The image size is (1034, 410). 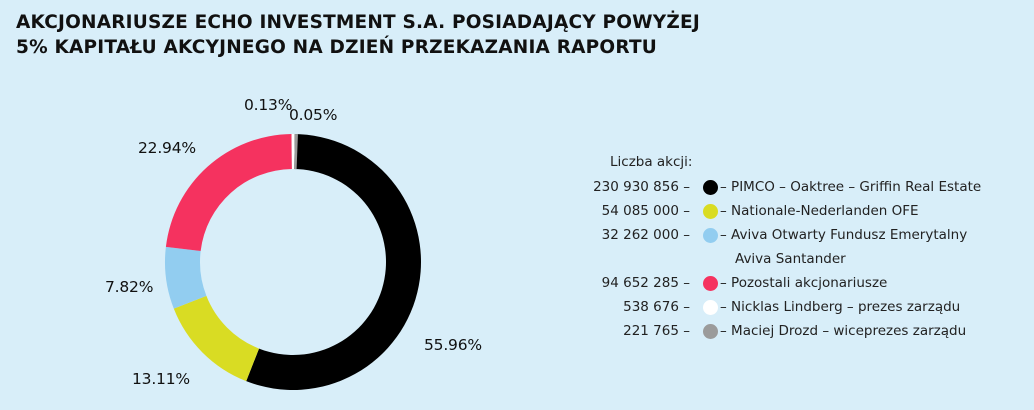 I want to click on legend-item: 54 085 000 – – Nationale-Nederlanden OFE, so click(x=795, y=213).